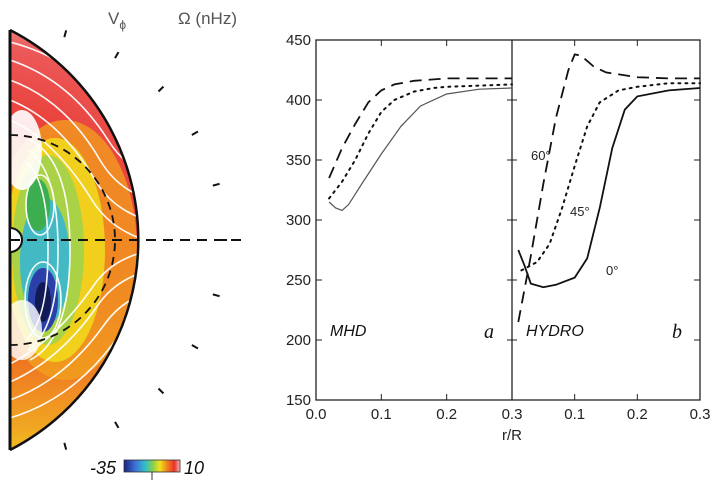 The image size is (718, 483). I want to click on colorbar-min-label: -35, so click(103, 468).